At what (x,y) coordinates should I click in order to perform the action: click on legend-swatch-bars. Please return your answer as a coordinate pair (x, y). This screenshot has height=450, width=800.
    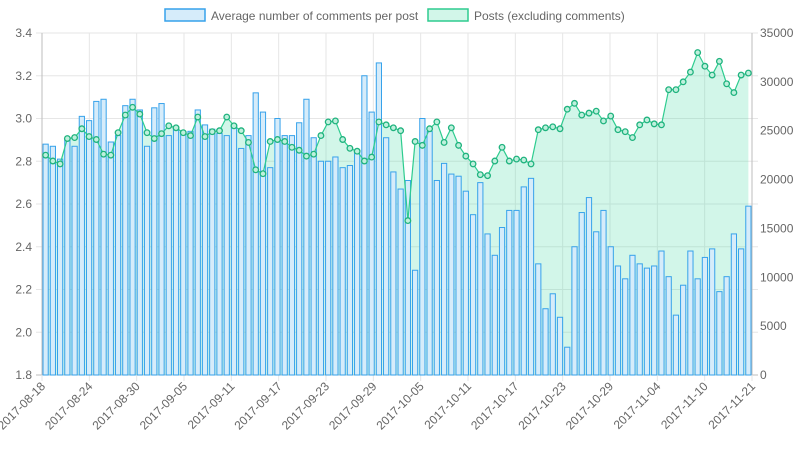
    Looking at the image, I should click on (185, 15).